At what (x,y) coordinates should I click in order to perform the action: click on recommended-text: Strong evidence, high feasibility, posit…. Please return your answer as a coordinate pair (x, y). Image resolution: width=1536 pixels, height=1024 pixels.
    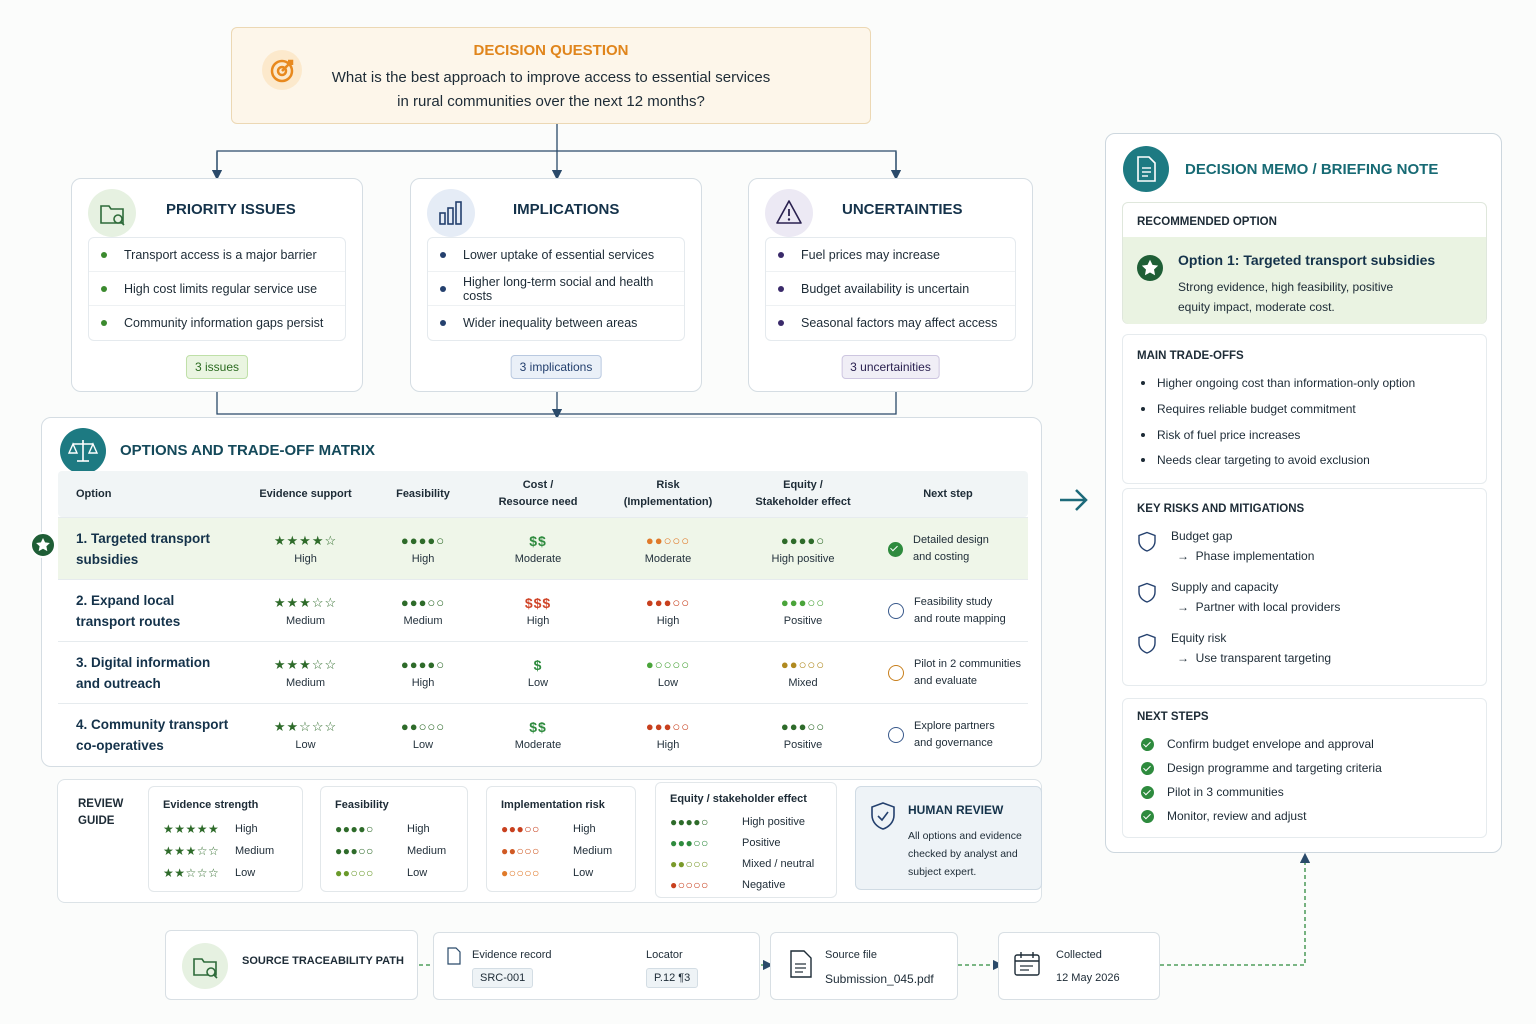
    Looking at the image, I should click on (1286, 297).